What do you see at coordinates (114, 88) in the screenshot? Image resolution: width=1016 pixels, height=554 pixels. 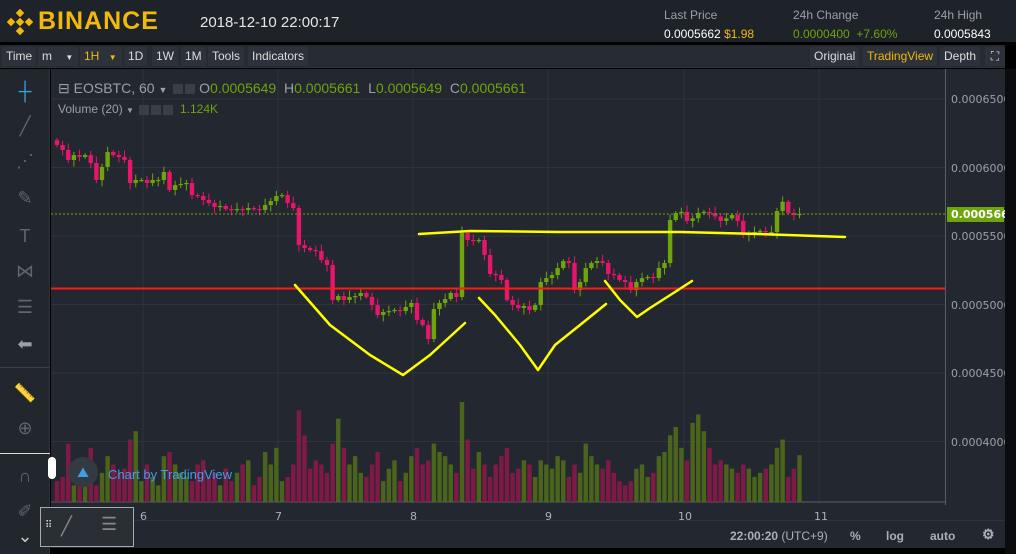 I see `symbol-name: EOSBTC, 60` at bounding box center [114, 88].